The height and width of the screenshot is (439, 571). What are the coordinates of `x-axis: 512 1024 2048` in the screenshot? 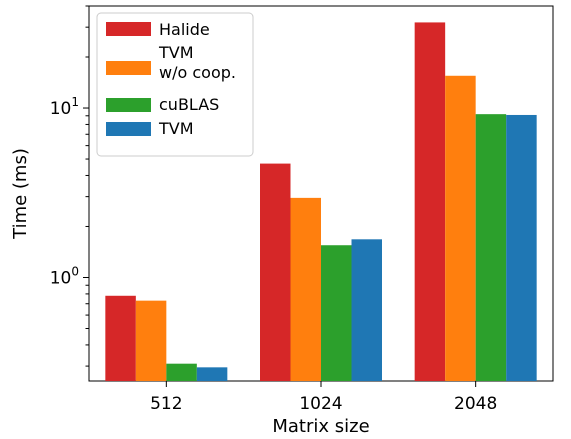 It's located at (323, 397).